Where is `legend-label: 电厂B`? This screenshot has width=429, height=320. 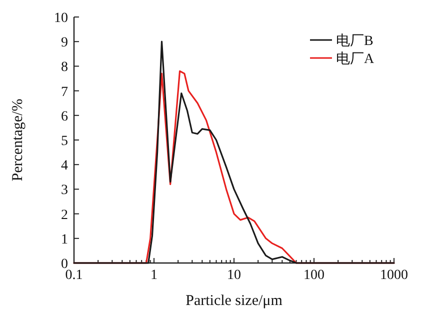
legend-label: 电厂B is located at coordinates (355, 41).